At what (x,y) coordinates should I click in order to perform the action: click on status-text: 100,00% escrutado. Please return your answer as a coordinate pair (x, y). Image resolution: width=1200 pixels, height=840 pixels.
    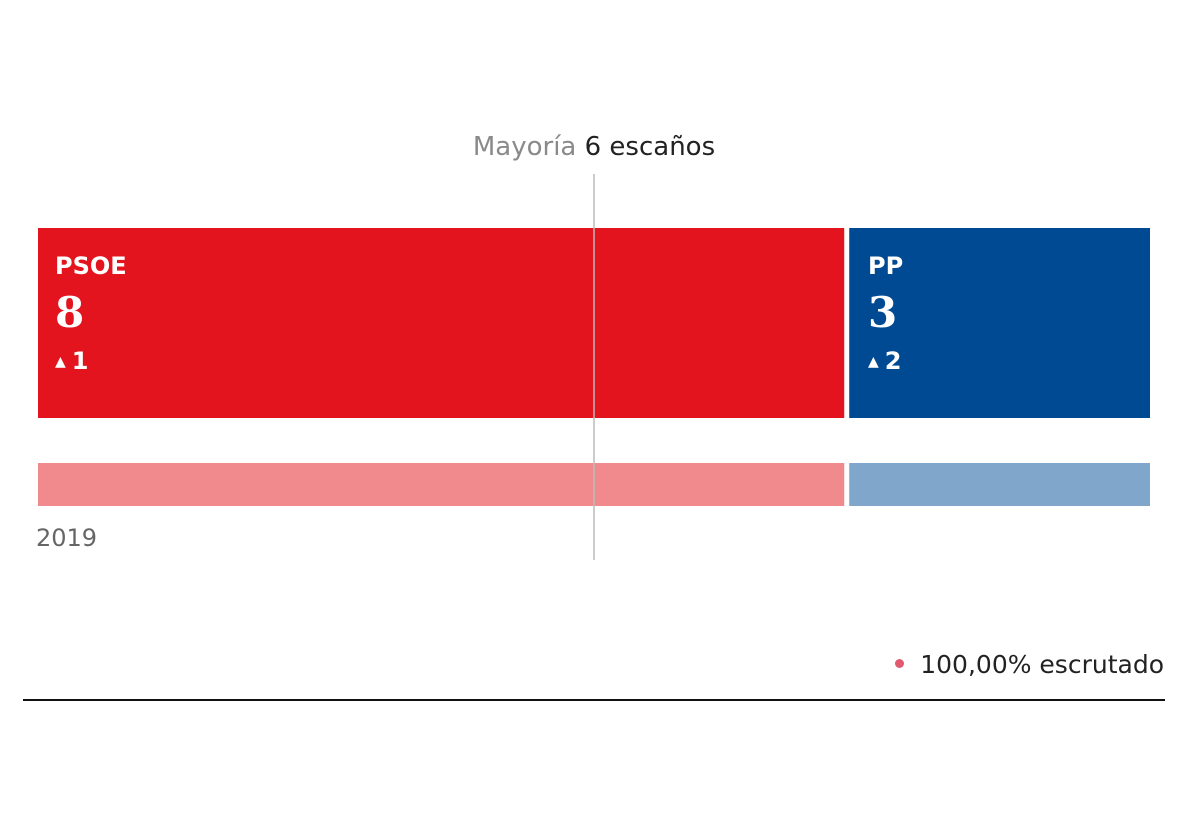
    Looking at the image, I should click on (1042, 664).